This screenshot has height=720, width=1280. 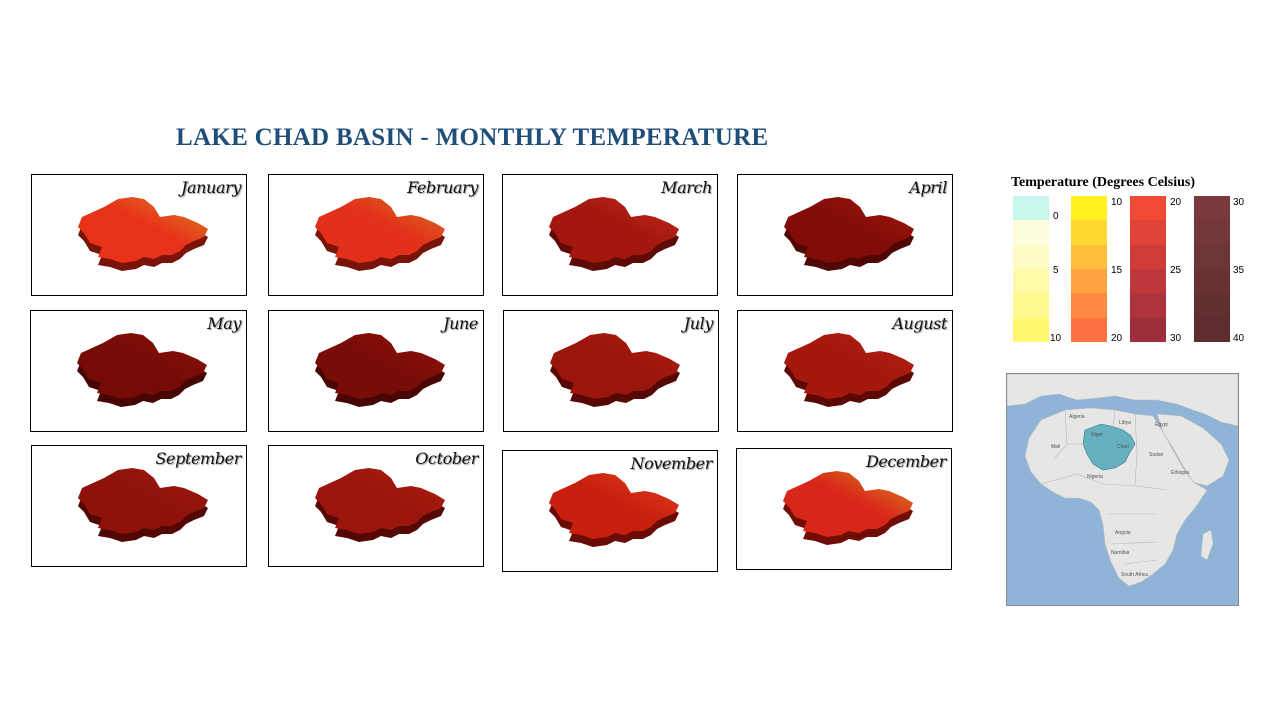 I want to click on month-label: December, so click(x=905, y=461).